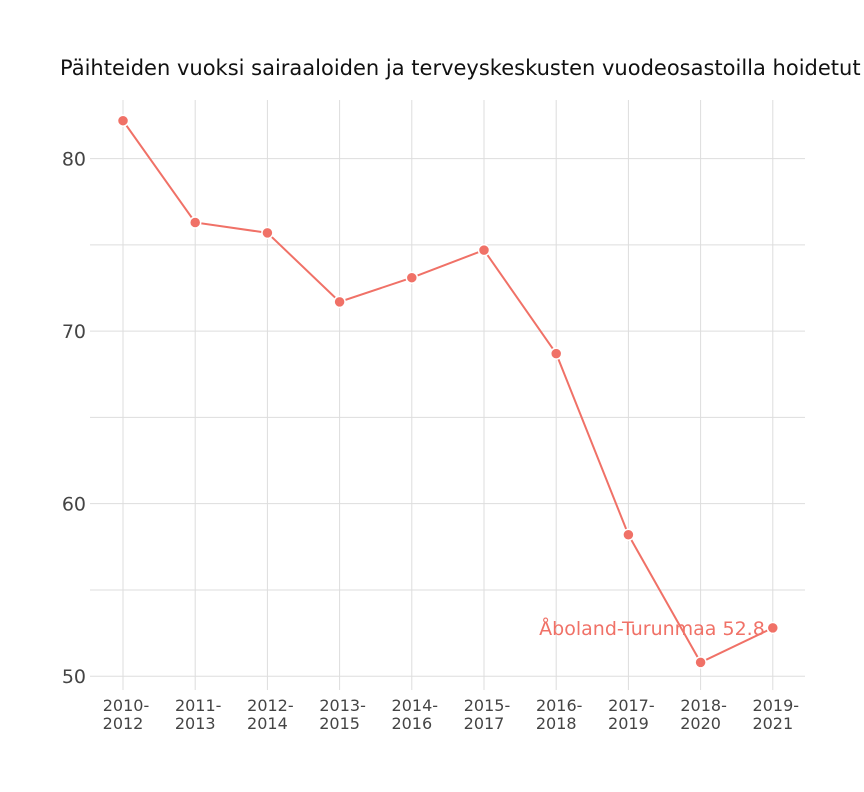 The width and height of the screenshot is (864, 792). Describe the element at coordinates (74, 419) in the screenshot. I see `y-axis-ticks: 50 60 70 80` at that location.